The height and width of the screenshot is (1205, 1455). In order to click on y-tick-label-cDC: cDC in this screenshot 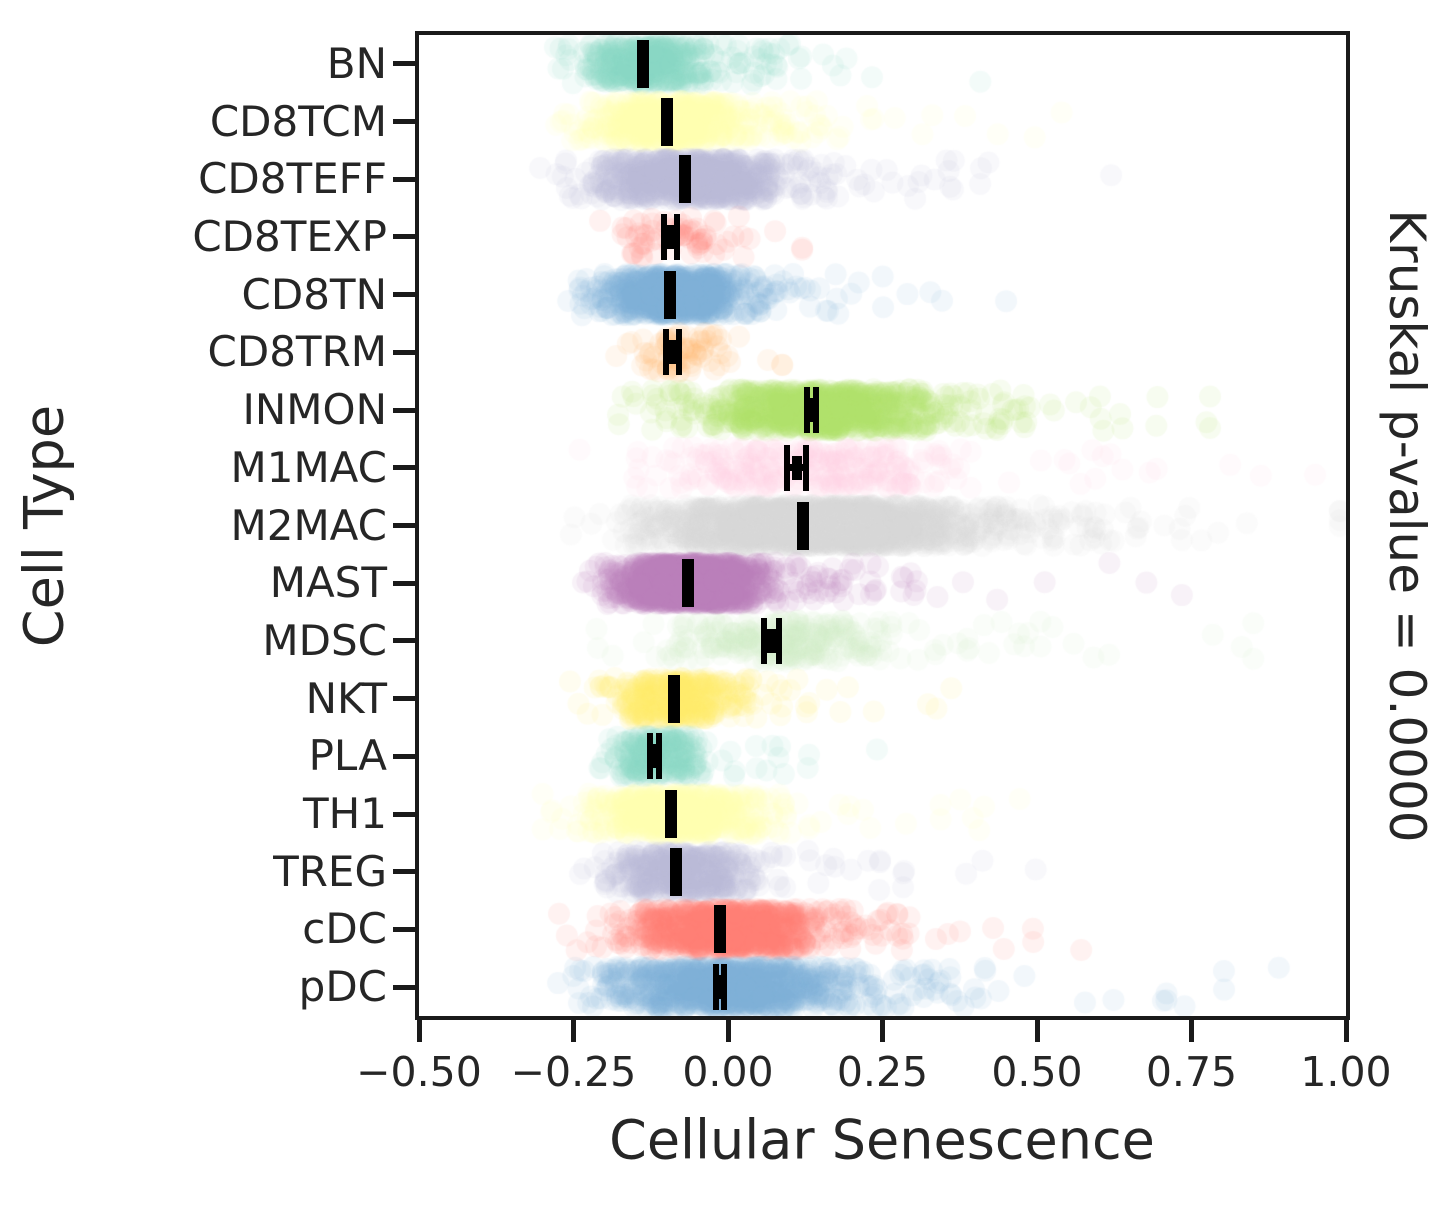, I will do `click(344, 929)`.